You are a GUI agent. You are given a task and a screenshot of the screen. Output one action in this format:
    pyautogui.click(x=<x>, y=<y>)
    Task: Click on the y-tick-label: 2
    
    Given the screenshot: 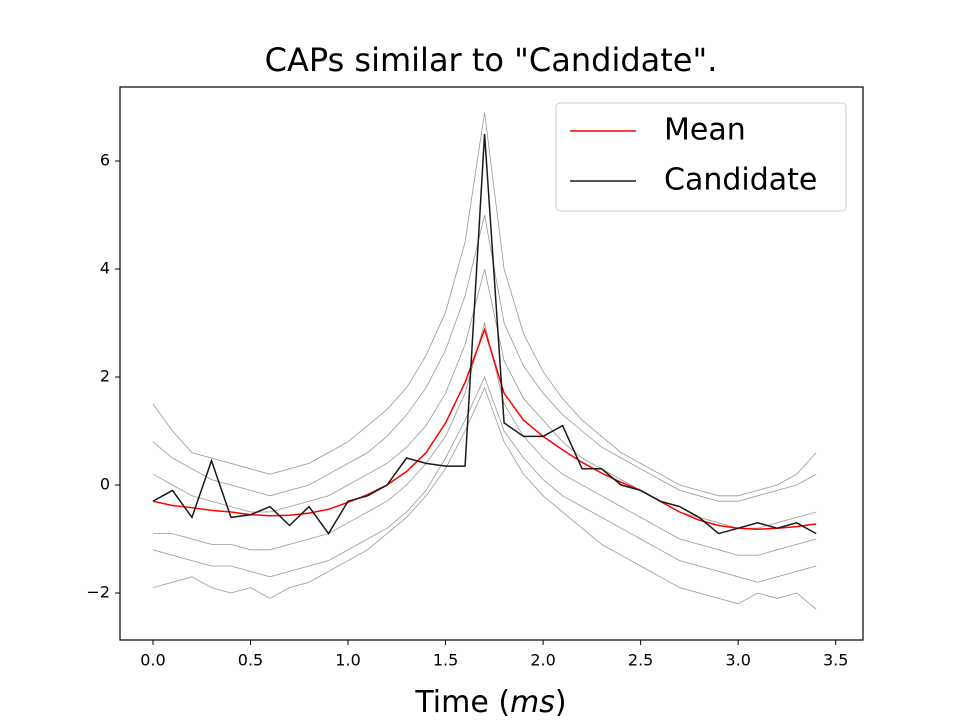 What is the action you would take?
    pyautogui.click(x=105, y=376)
    